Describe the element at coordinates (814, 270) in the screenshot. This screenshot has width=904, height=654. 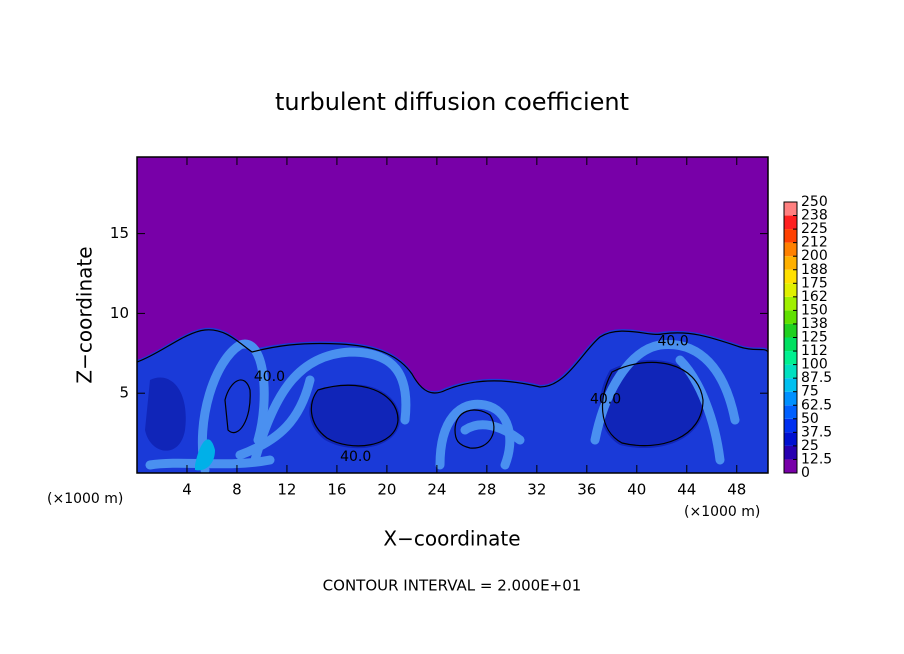
I see `colorbar-label: 188` at that location.